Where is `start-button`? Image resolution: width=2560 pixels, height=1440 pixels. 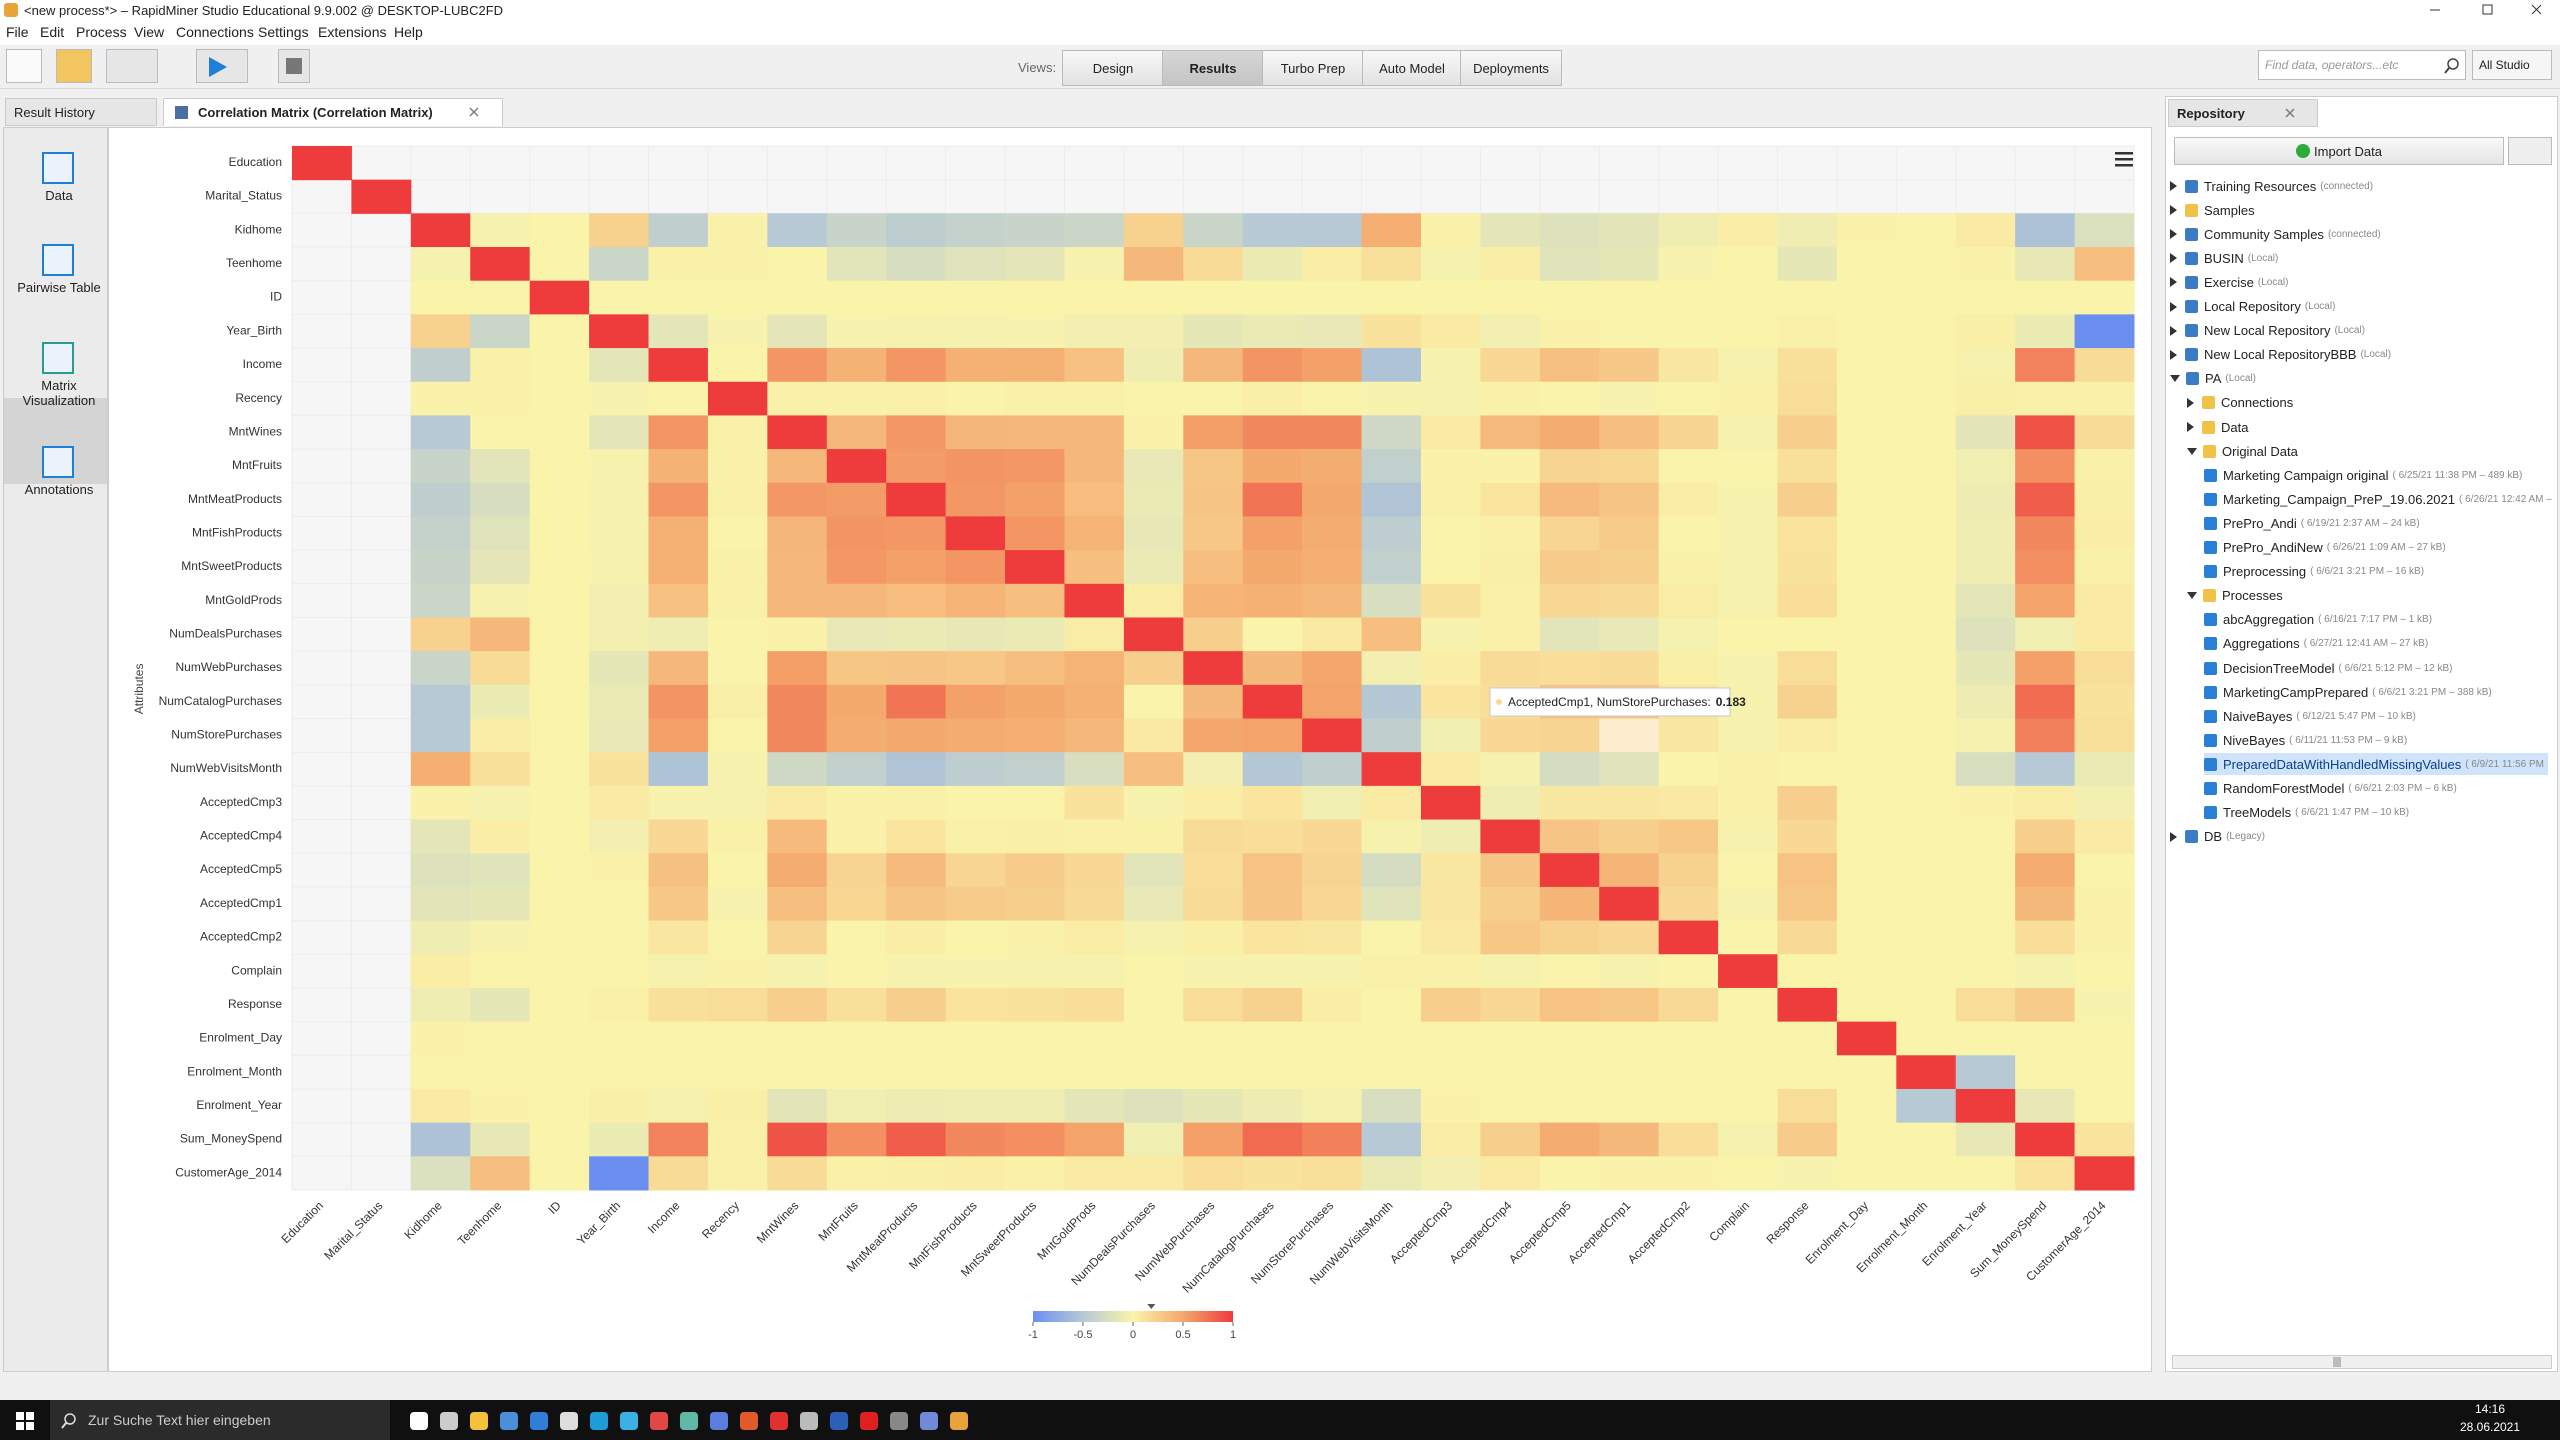 start-button is located at coordinates (25, 1421).